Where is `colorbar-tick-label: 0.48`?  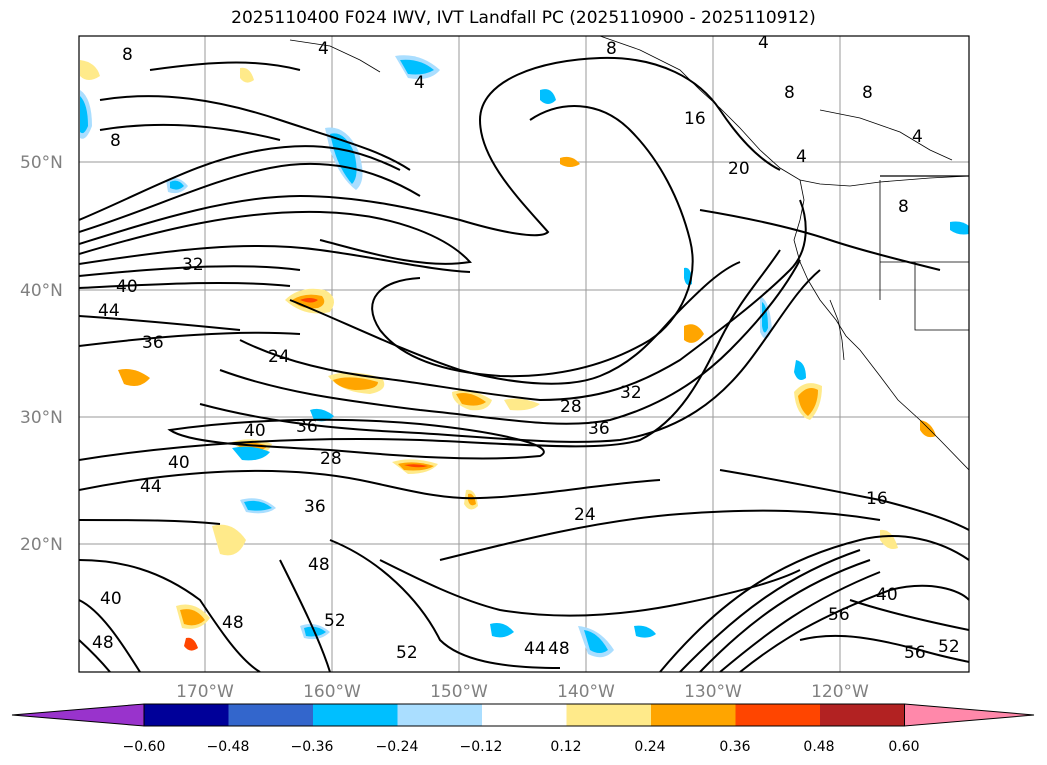 colorbar-tick-label: 0.48 is located at coordinates (818, 747).